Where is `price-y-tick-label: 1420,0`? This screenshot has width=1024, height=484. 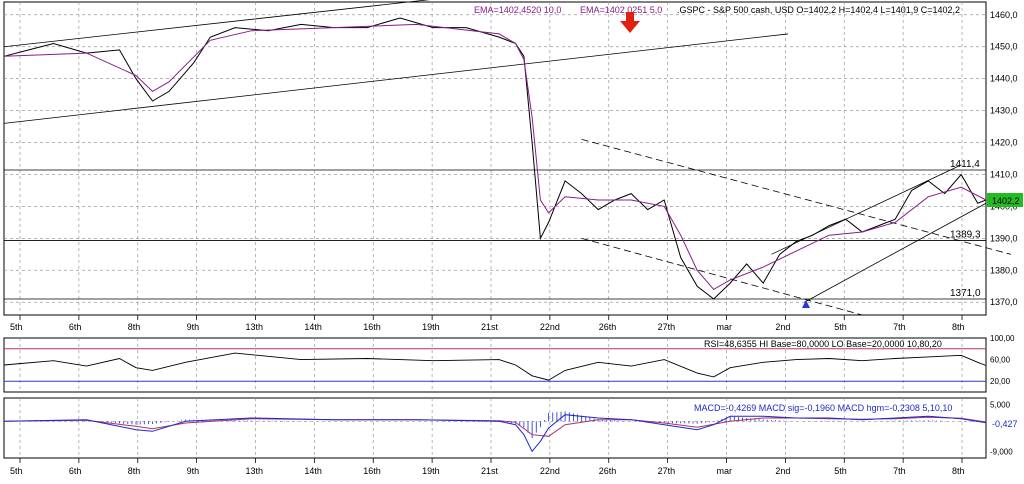 price-y-tick-label: 1420,0 is located at coordinates (1004, 143).